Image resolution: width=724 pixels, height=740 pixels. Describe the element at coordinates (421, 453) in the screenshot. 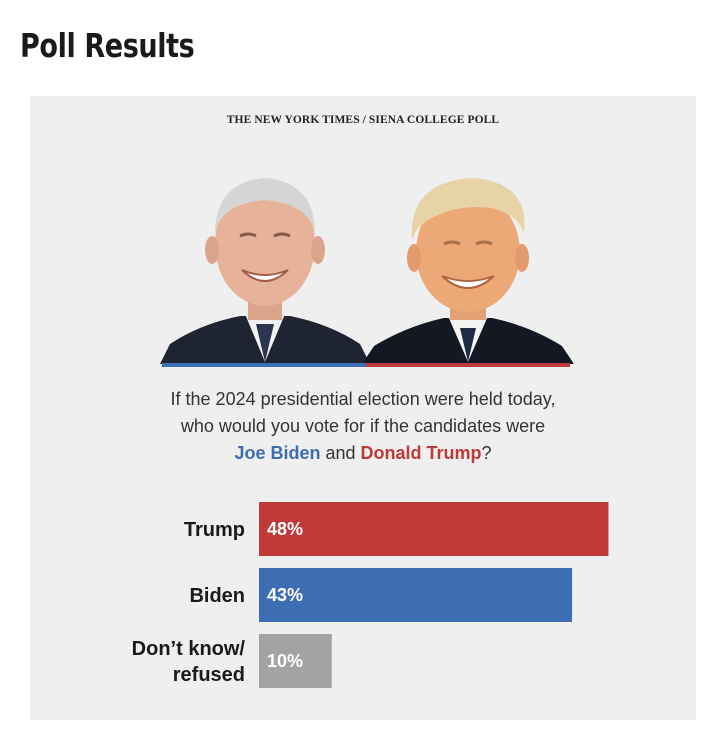

I see `candidate-trump: Donald Trump` at that location.